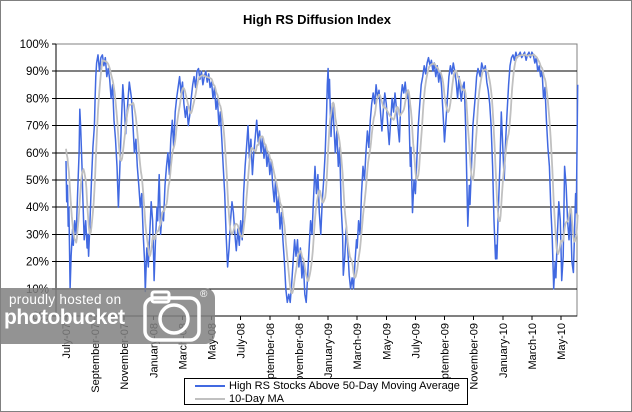  I want to click on x-axis-label: November-07, so click(125, 356).